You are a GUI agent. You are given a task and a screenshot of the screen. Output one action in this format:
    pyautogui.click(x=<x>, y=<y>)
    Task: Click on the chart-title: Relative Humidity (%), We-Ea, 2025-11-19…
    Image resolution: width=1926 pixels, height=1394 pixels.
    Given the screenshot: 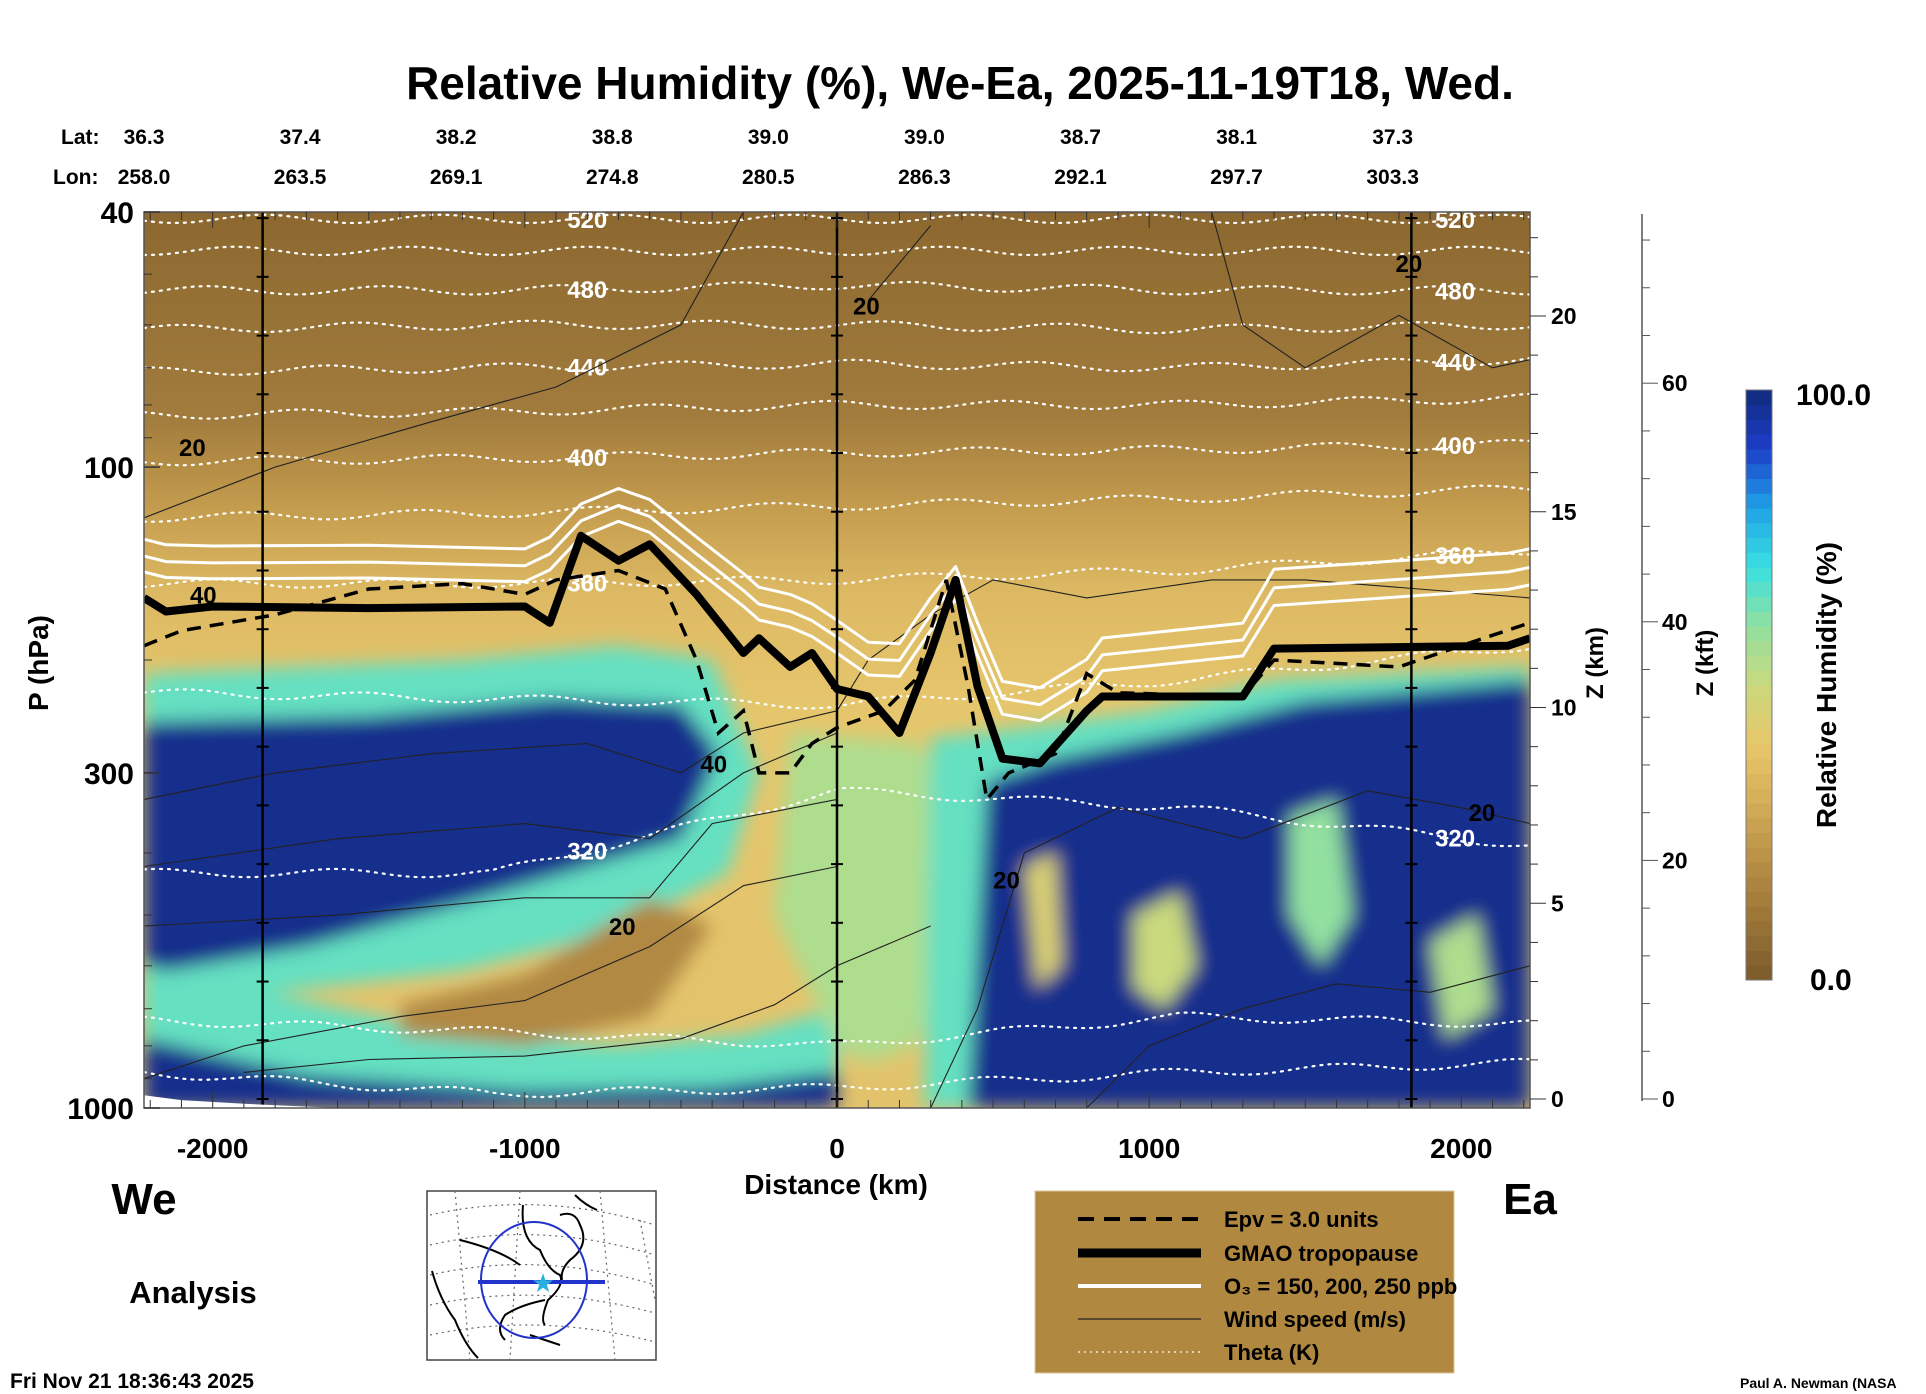 What is the action you would take?
    pyautogui.click(x=960, y=83)
    